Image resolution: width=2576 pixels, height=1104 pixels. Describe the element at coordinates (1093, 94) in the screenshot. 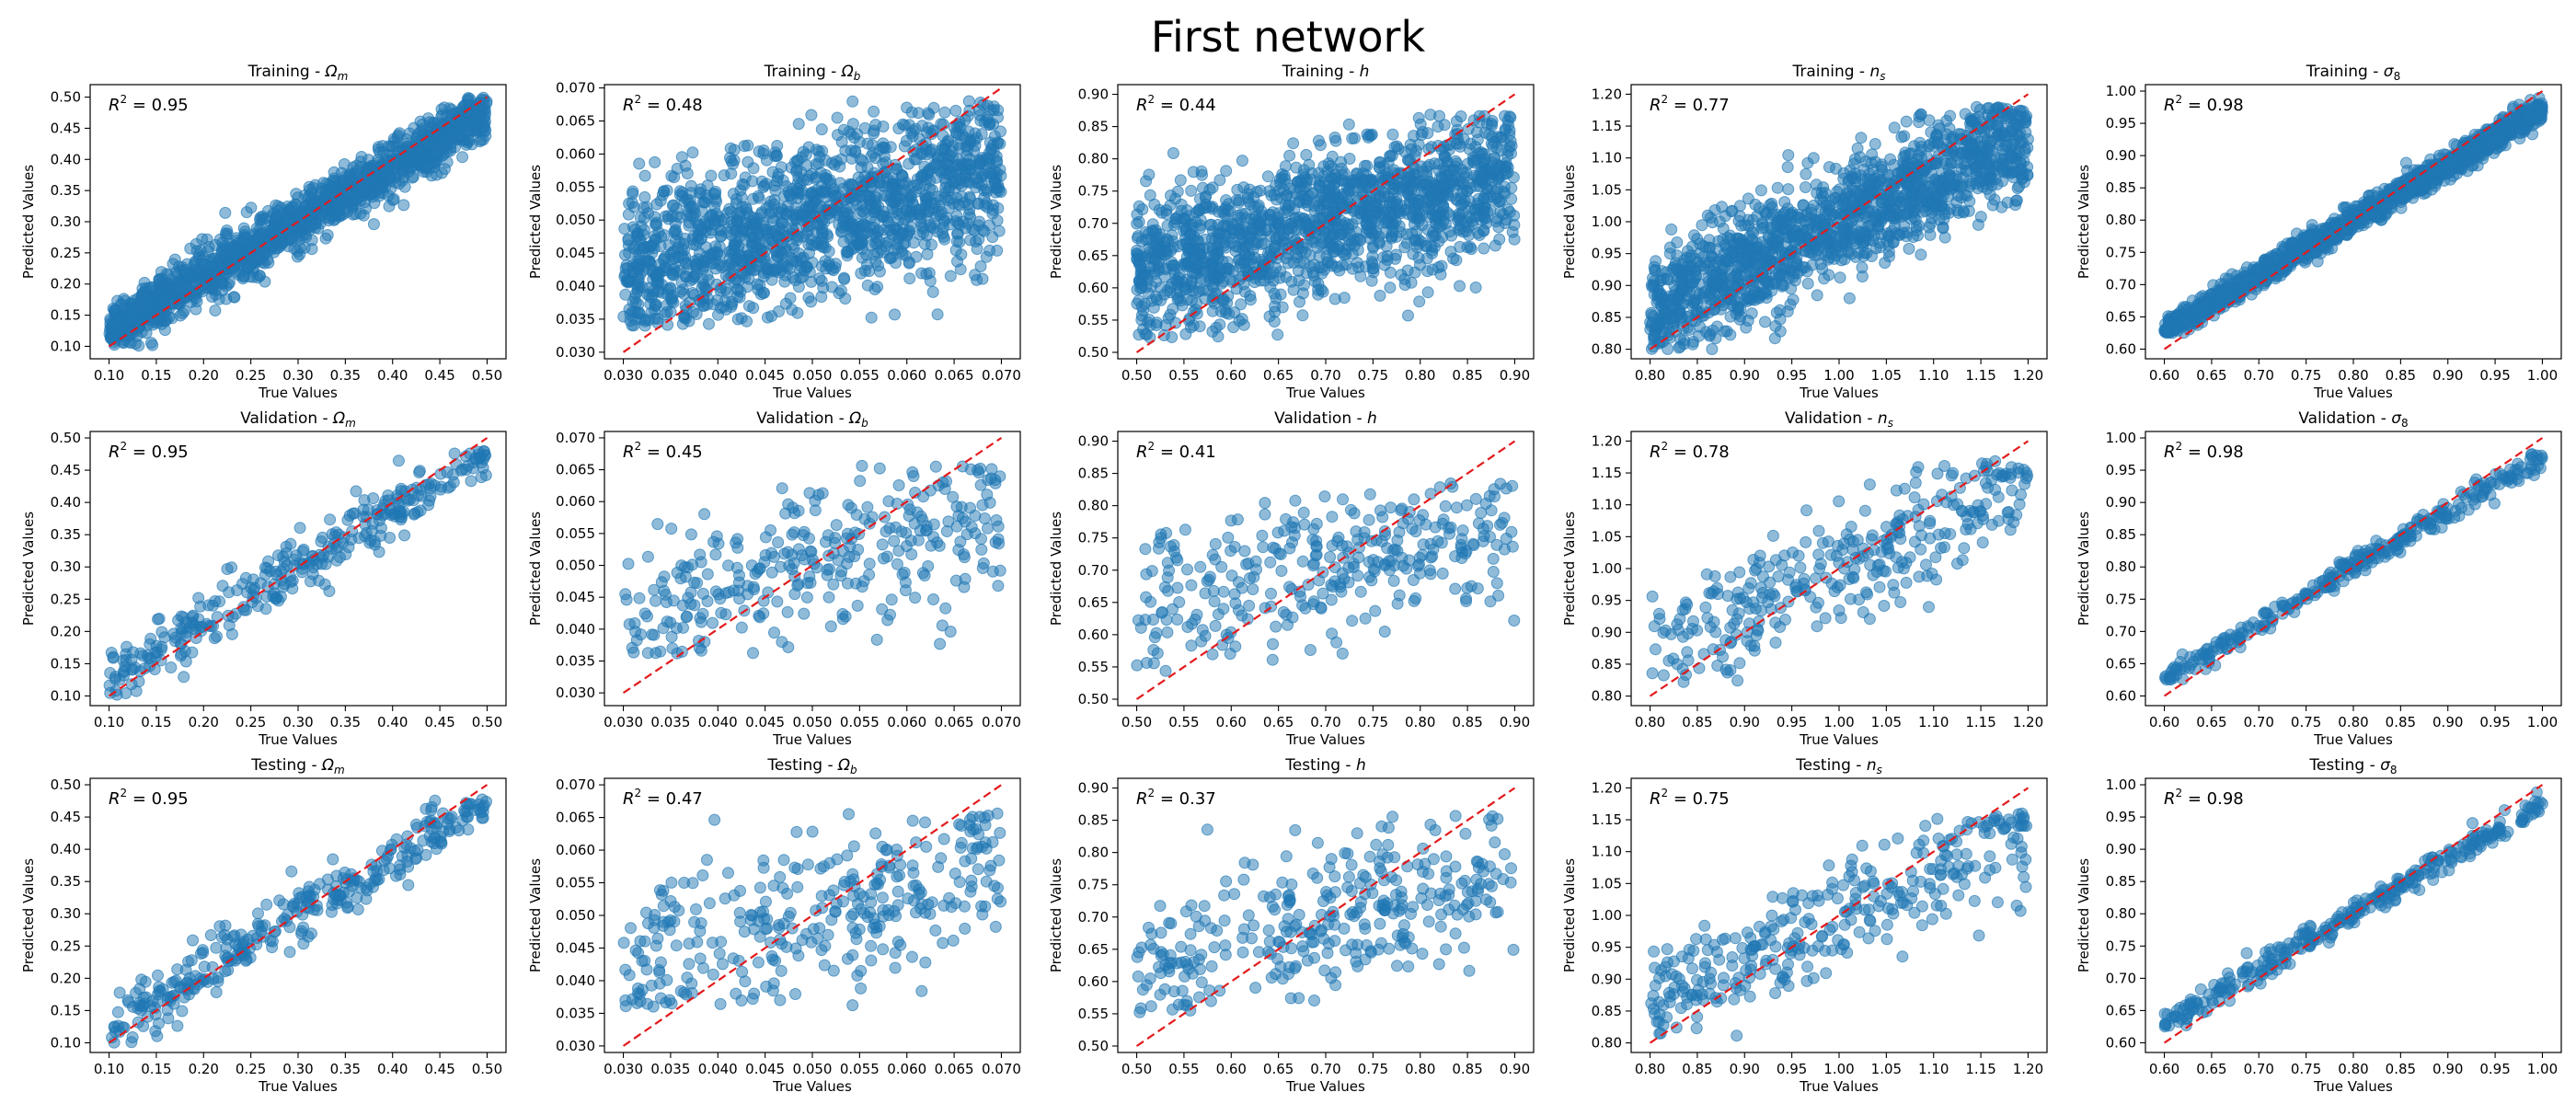

I see `y-tick-label: 0.90` at that location.